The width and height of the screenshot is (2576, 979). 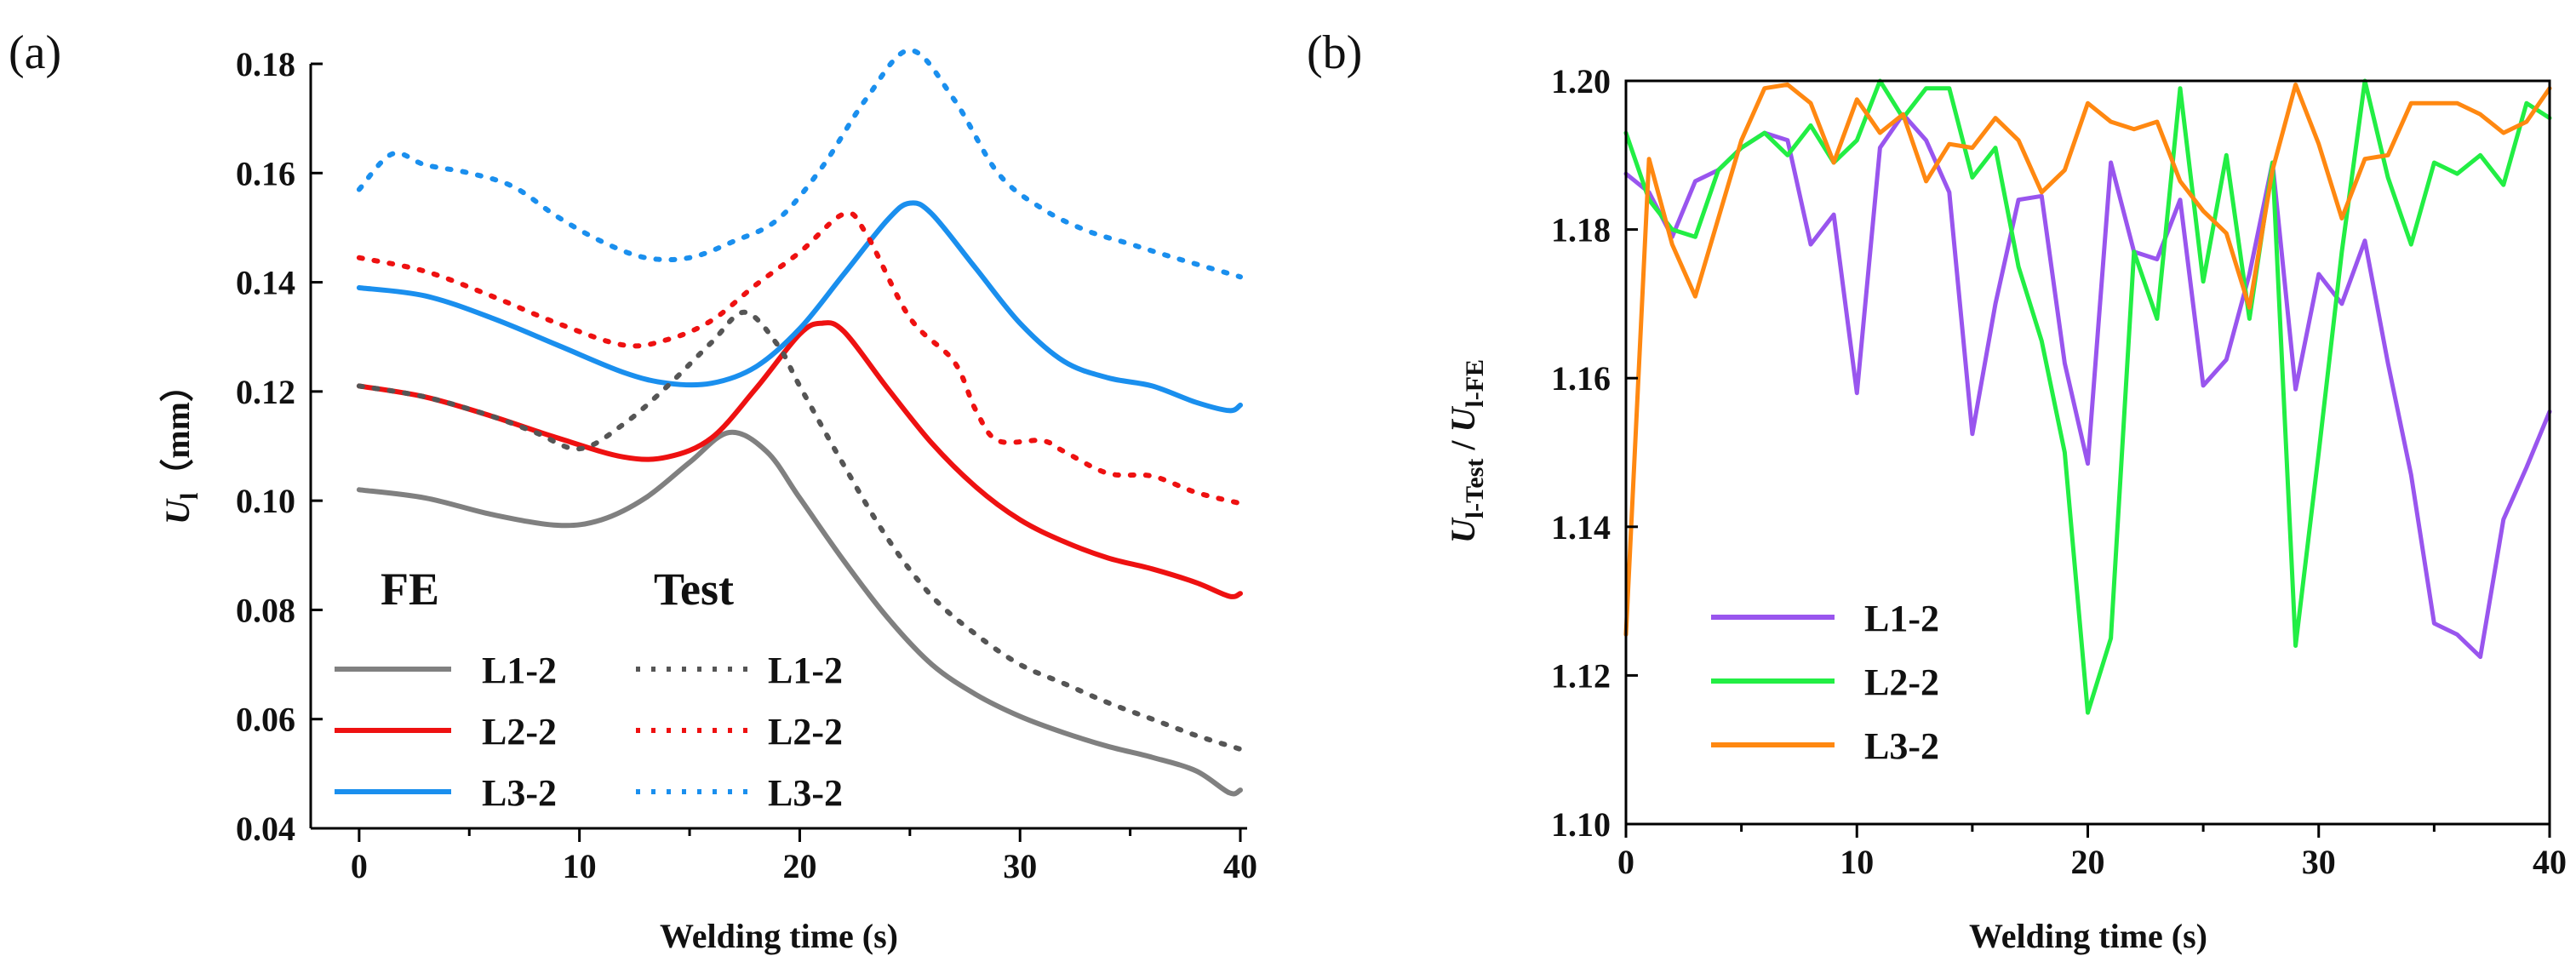 I want to click on panel-a-y-ticks: 0.04 0.06 0.08 0.10 0.12 0.14 0.16 0.18, so click(x=279, y=447).